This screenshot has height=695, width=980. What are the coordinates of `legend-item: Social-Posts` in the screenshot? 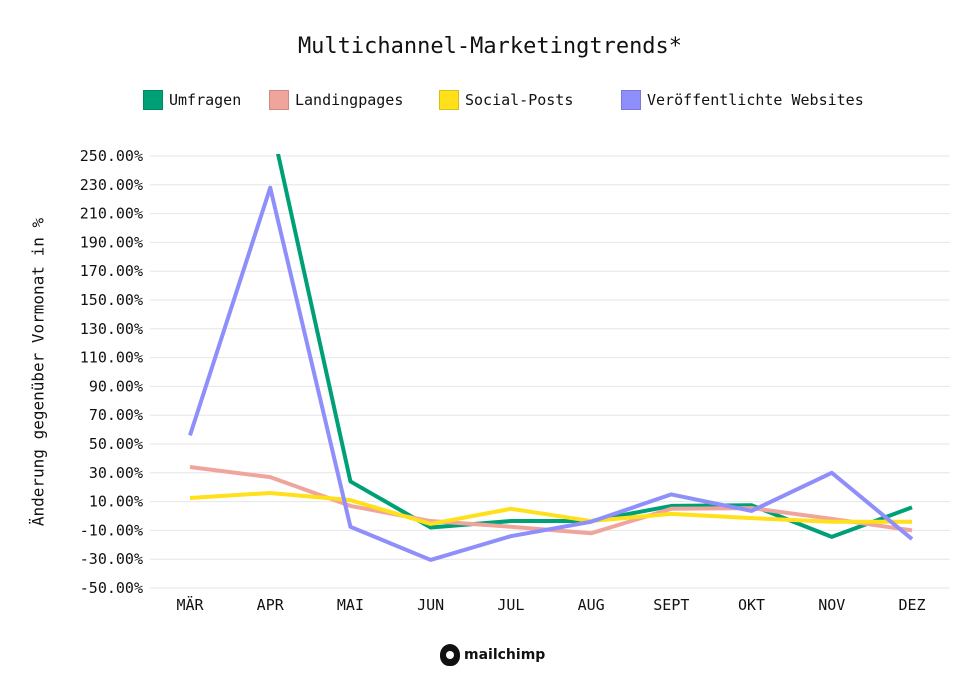 It's located at (530, 100).